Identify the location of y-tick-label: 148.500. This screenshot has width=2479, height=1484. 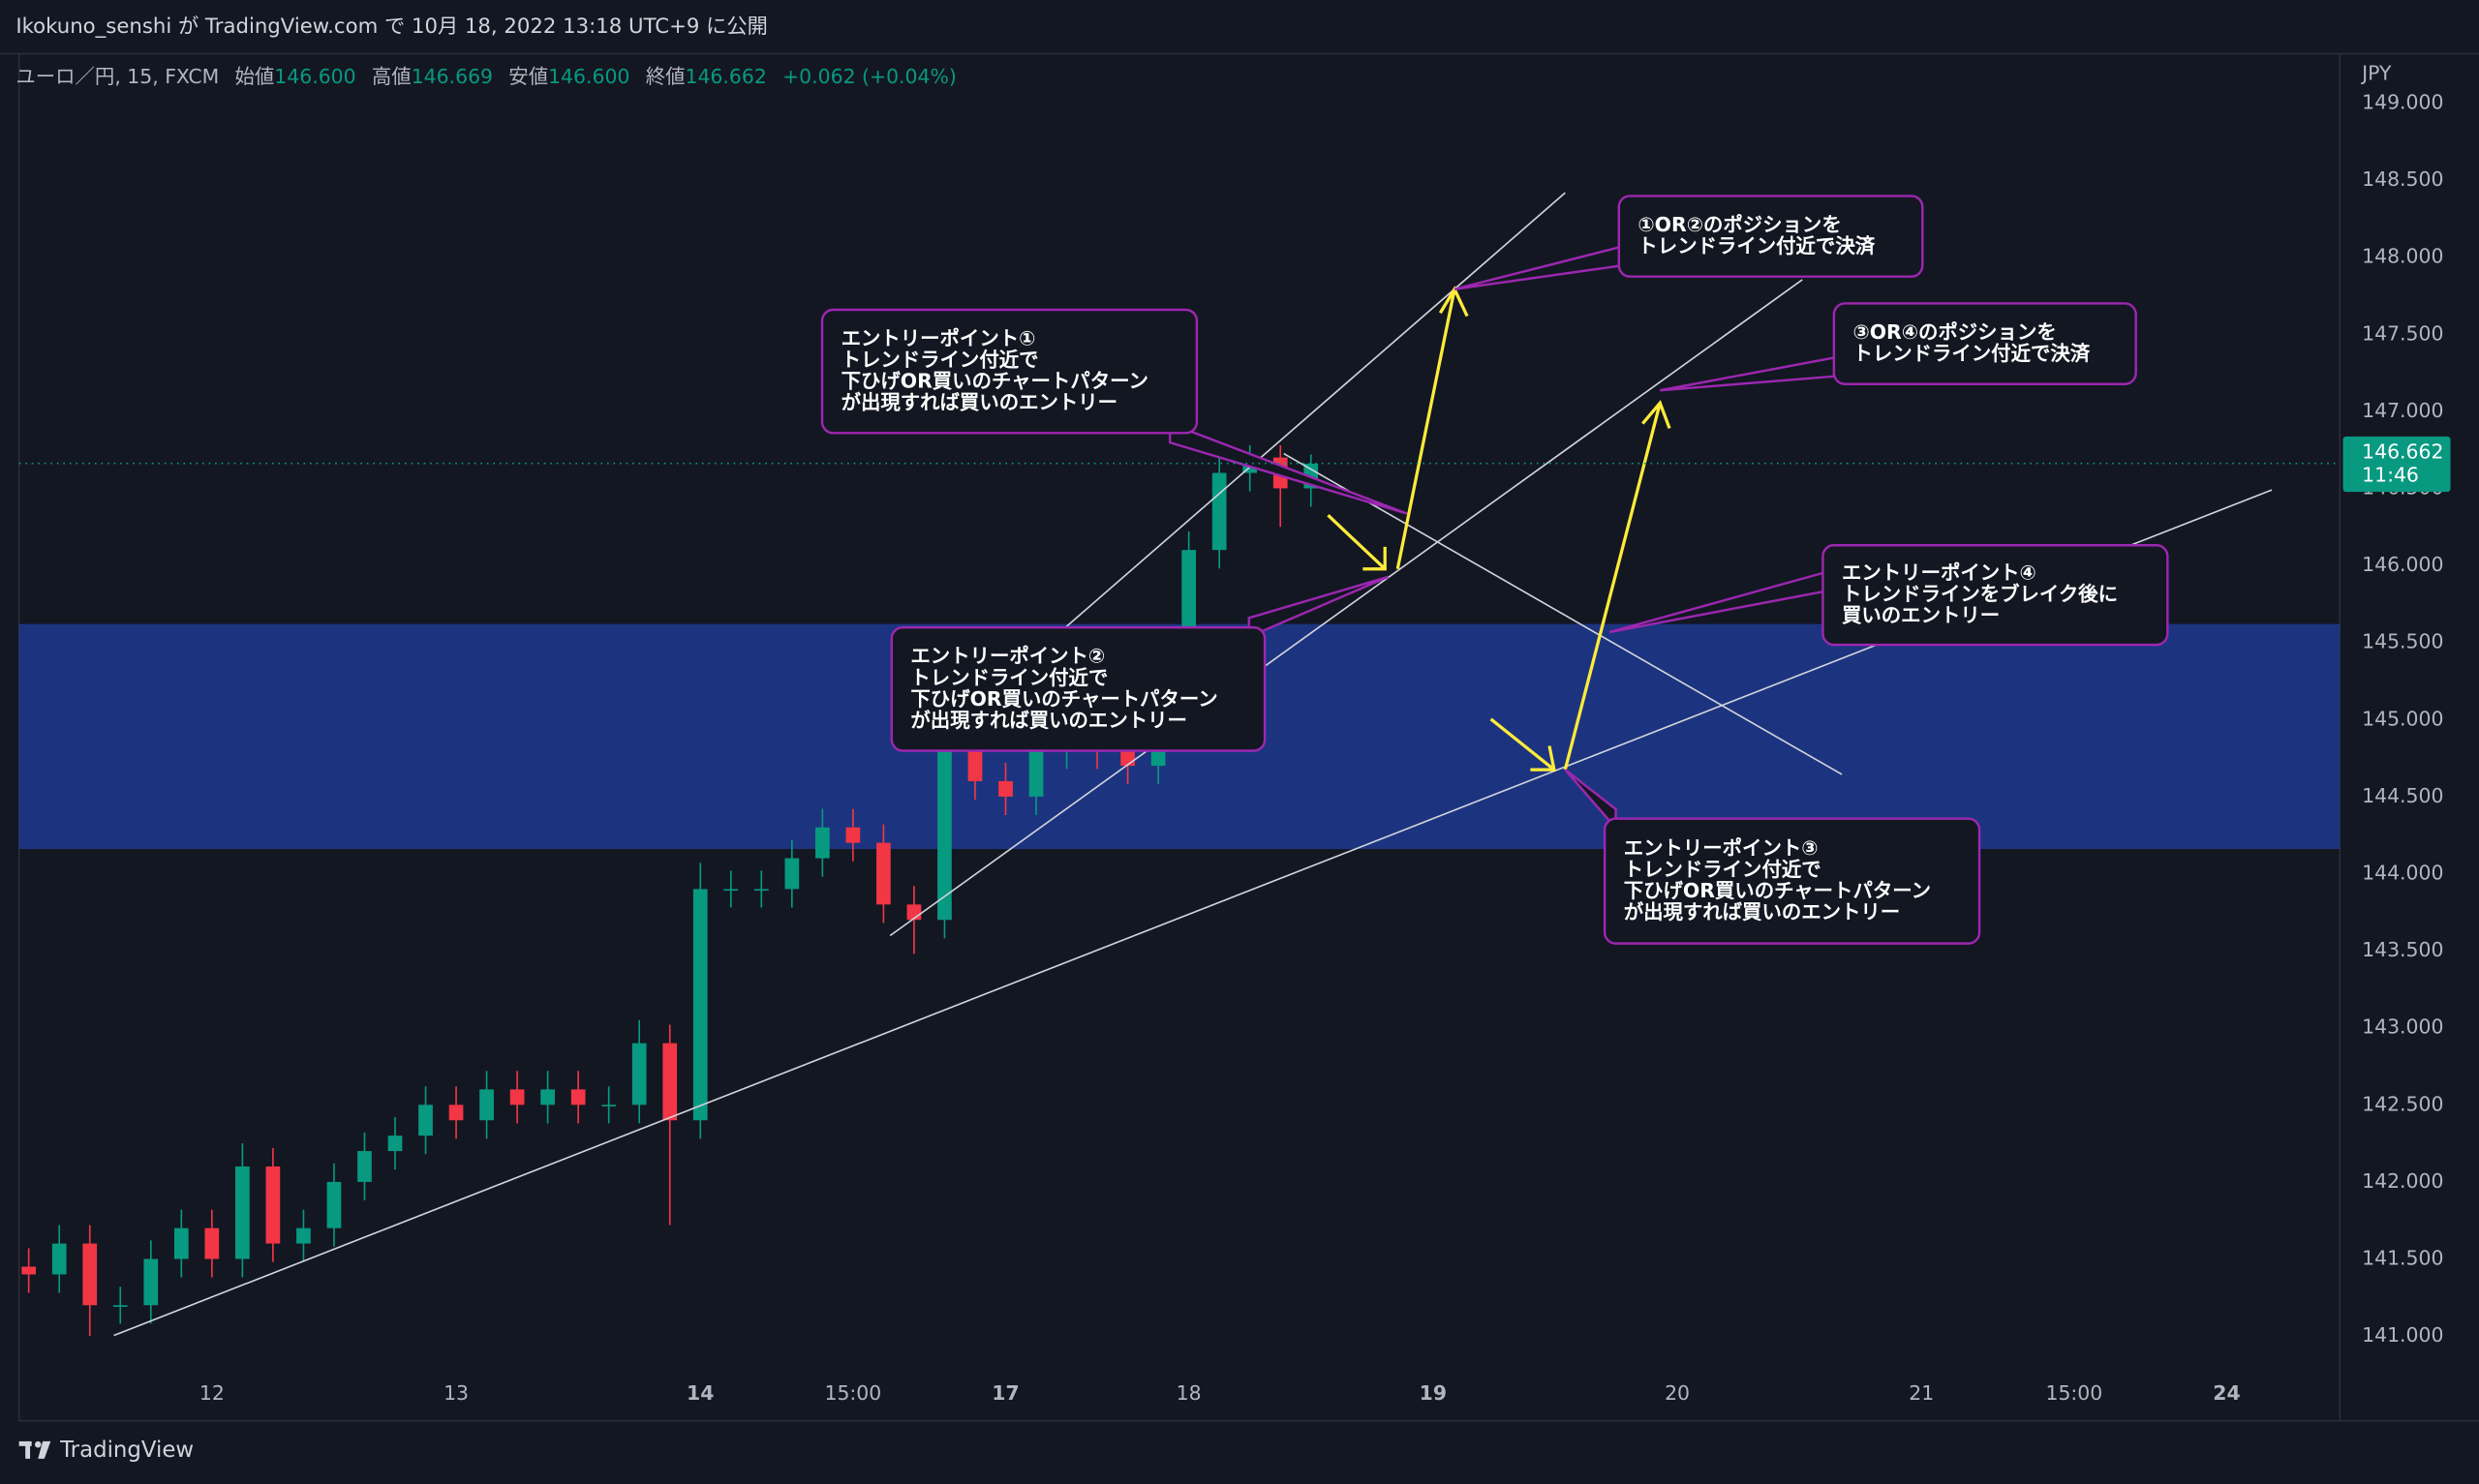
(2402, 179).